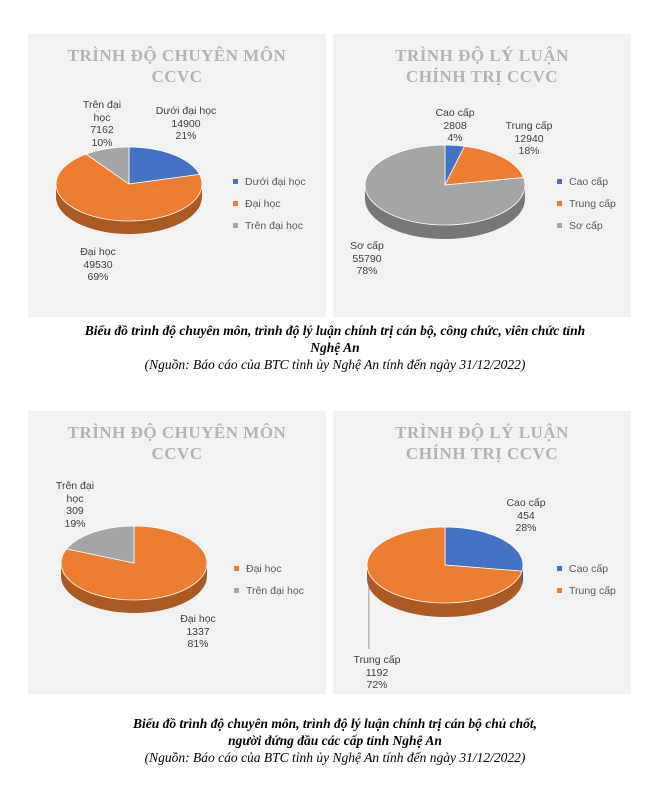  I want to click on caption-title-line: Nghệ An, so click(335, 347).